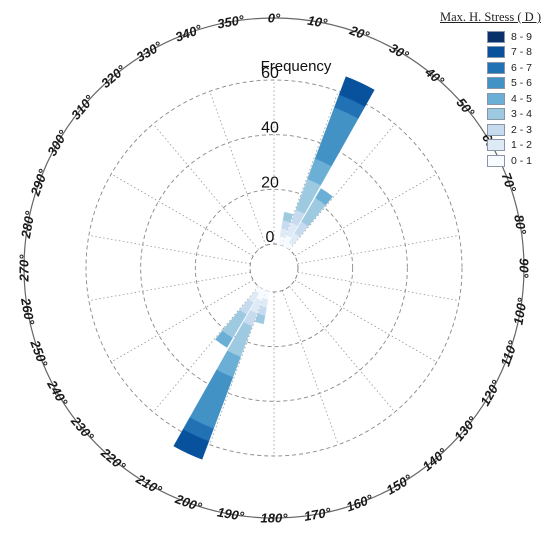  What do you see at coordinates (274, 18) in the screenshot?
I see `angular-tick-label: 0°` at bounding box center [274, 18].